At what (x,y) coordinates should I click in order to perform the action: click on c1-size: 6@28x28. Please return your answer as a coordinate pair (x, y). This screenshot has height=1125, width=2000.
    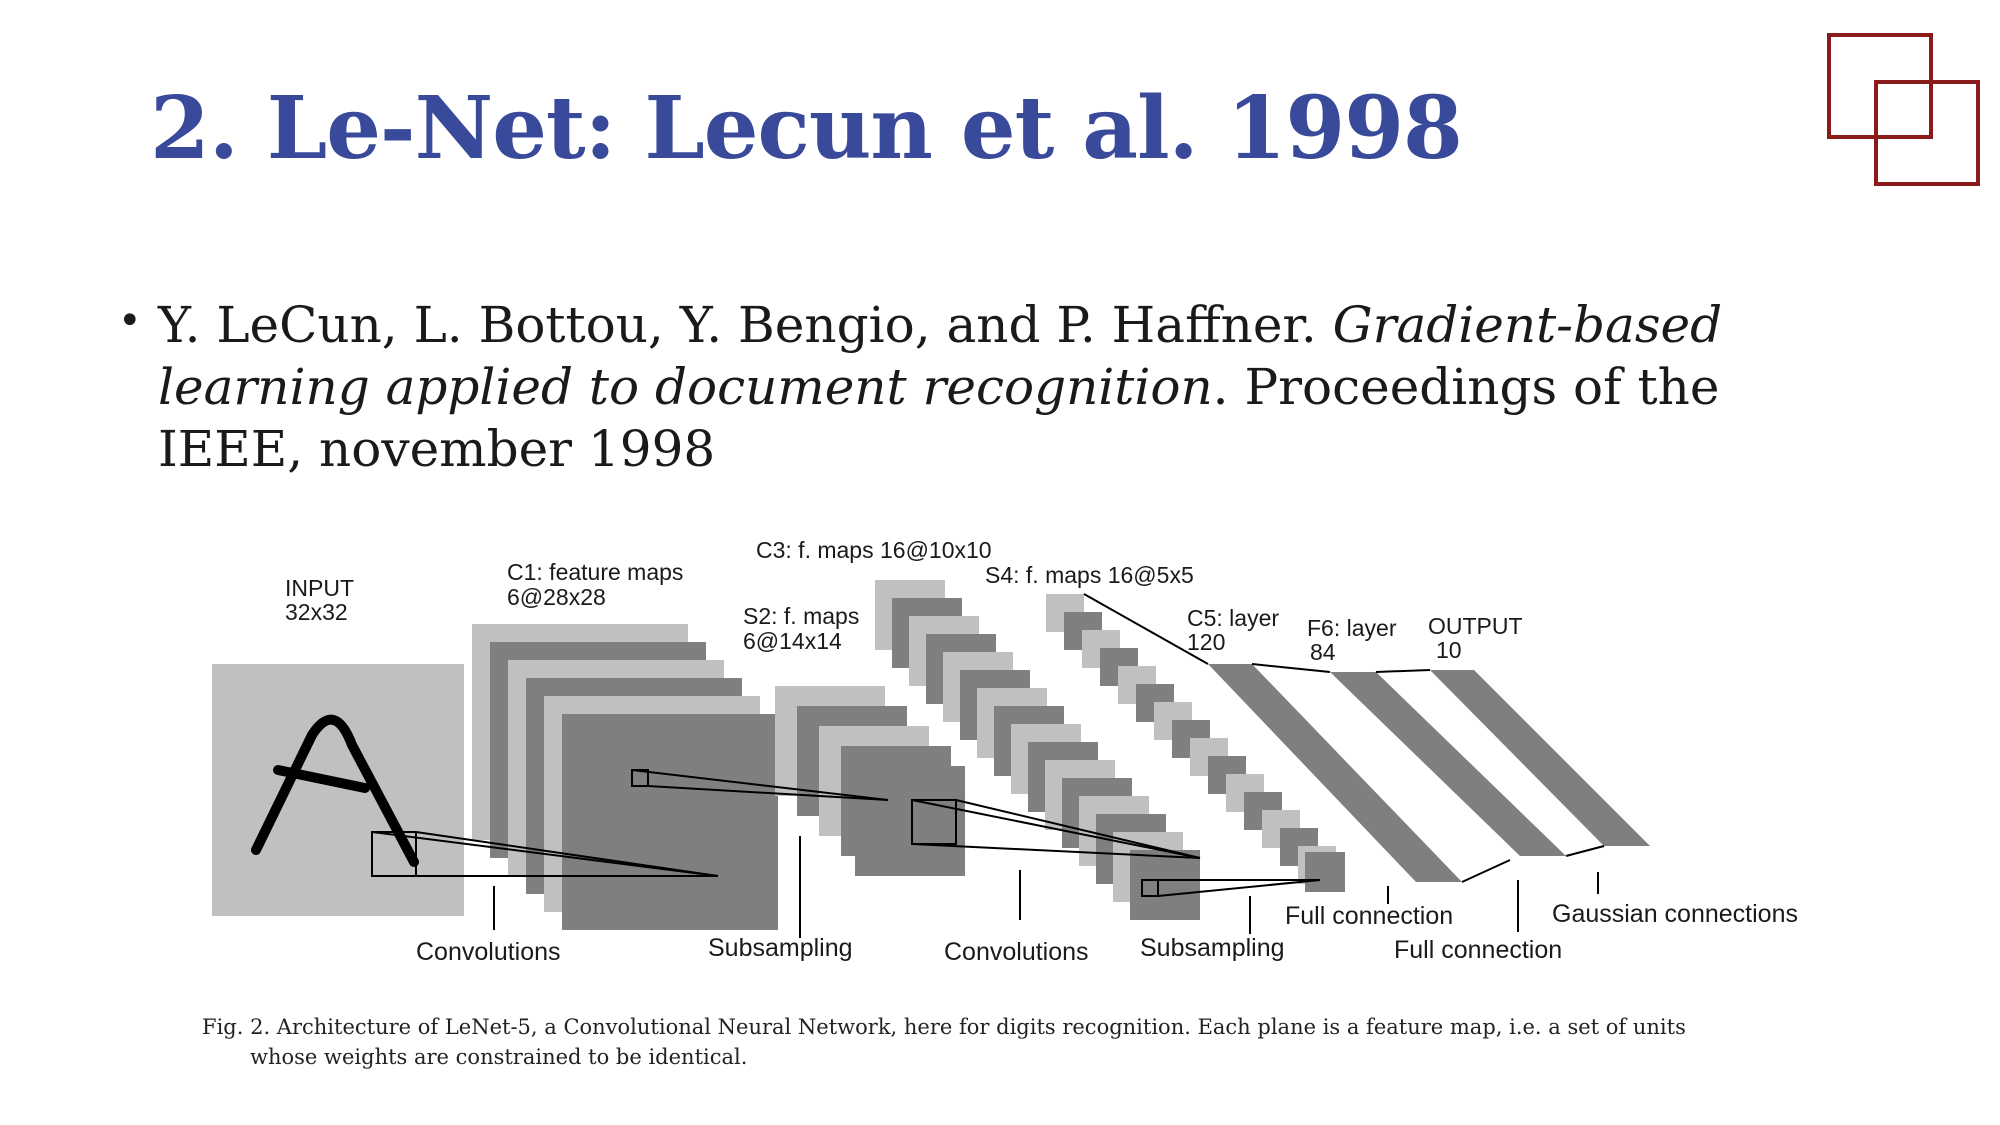
    Looking at the image, I should click on (556, 597).